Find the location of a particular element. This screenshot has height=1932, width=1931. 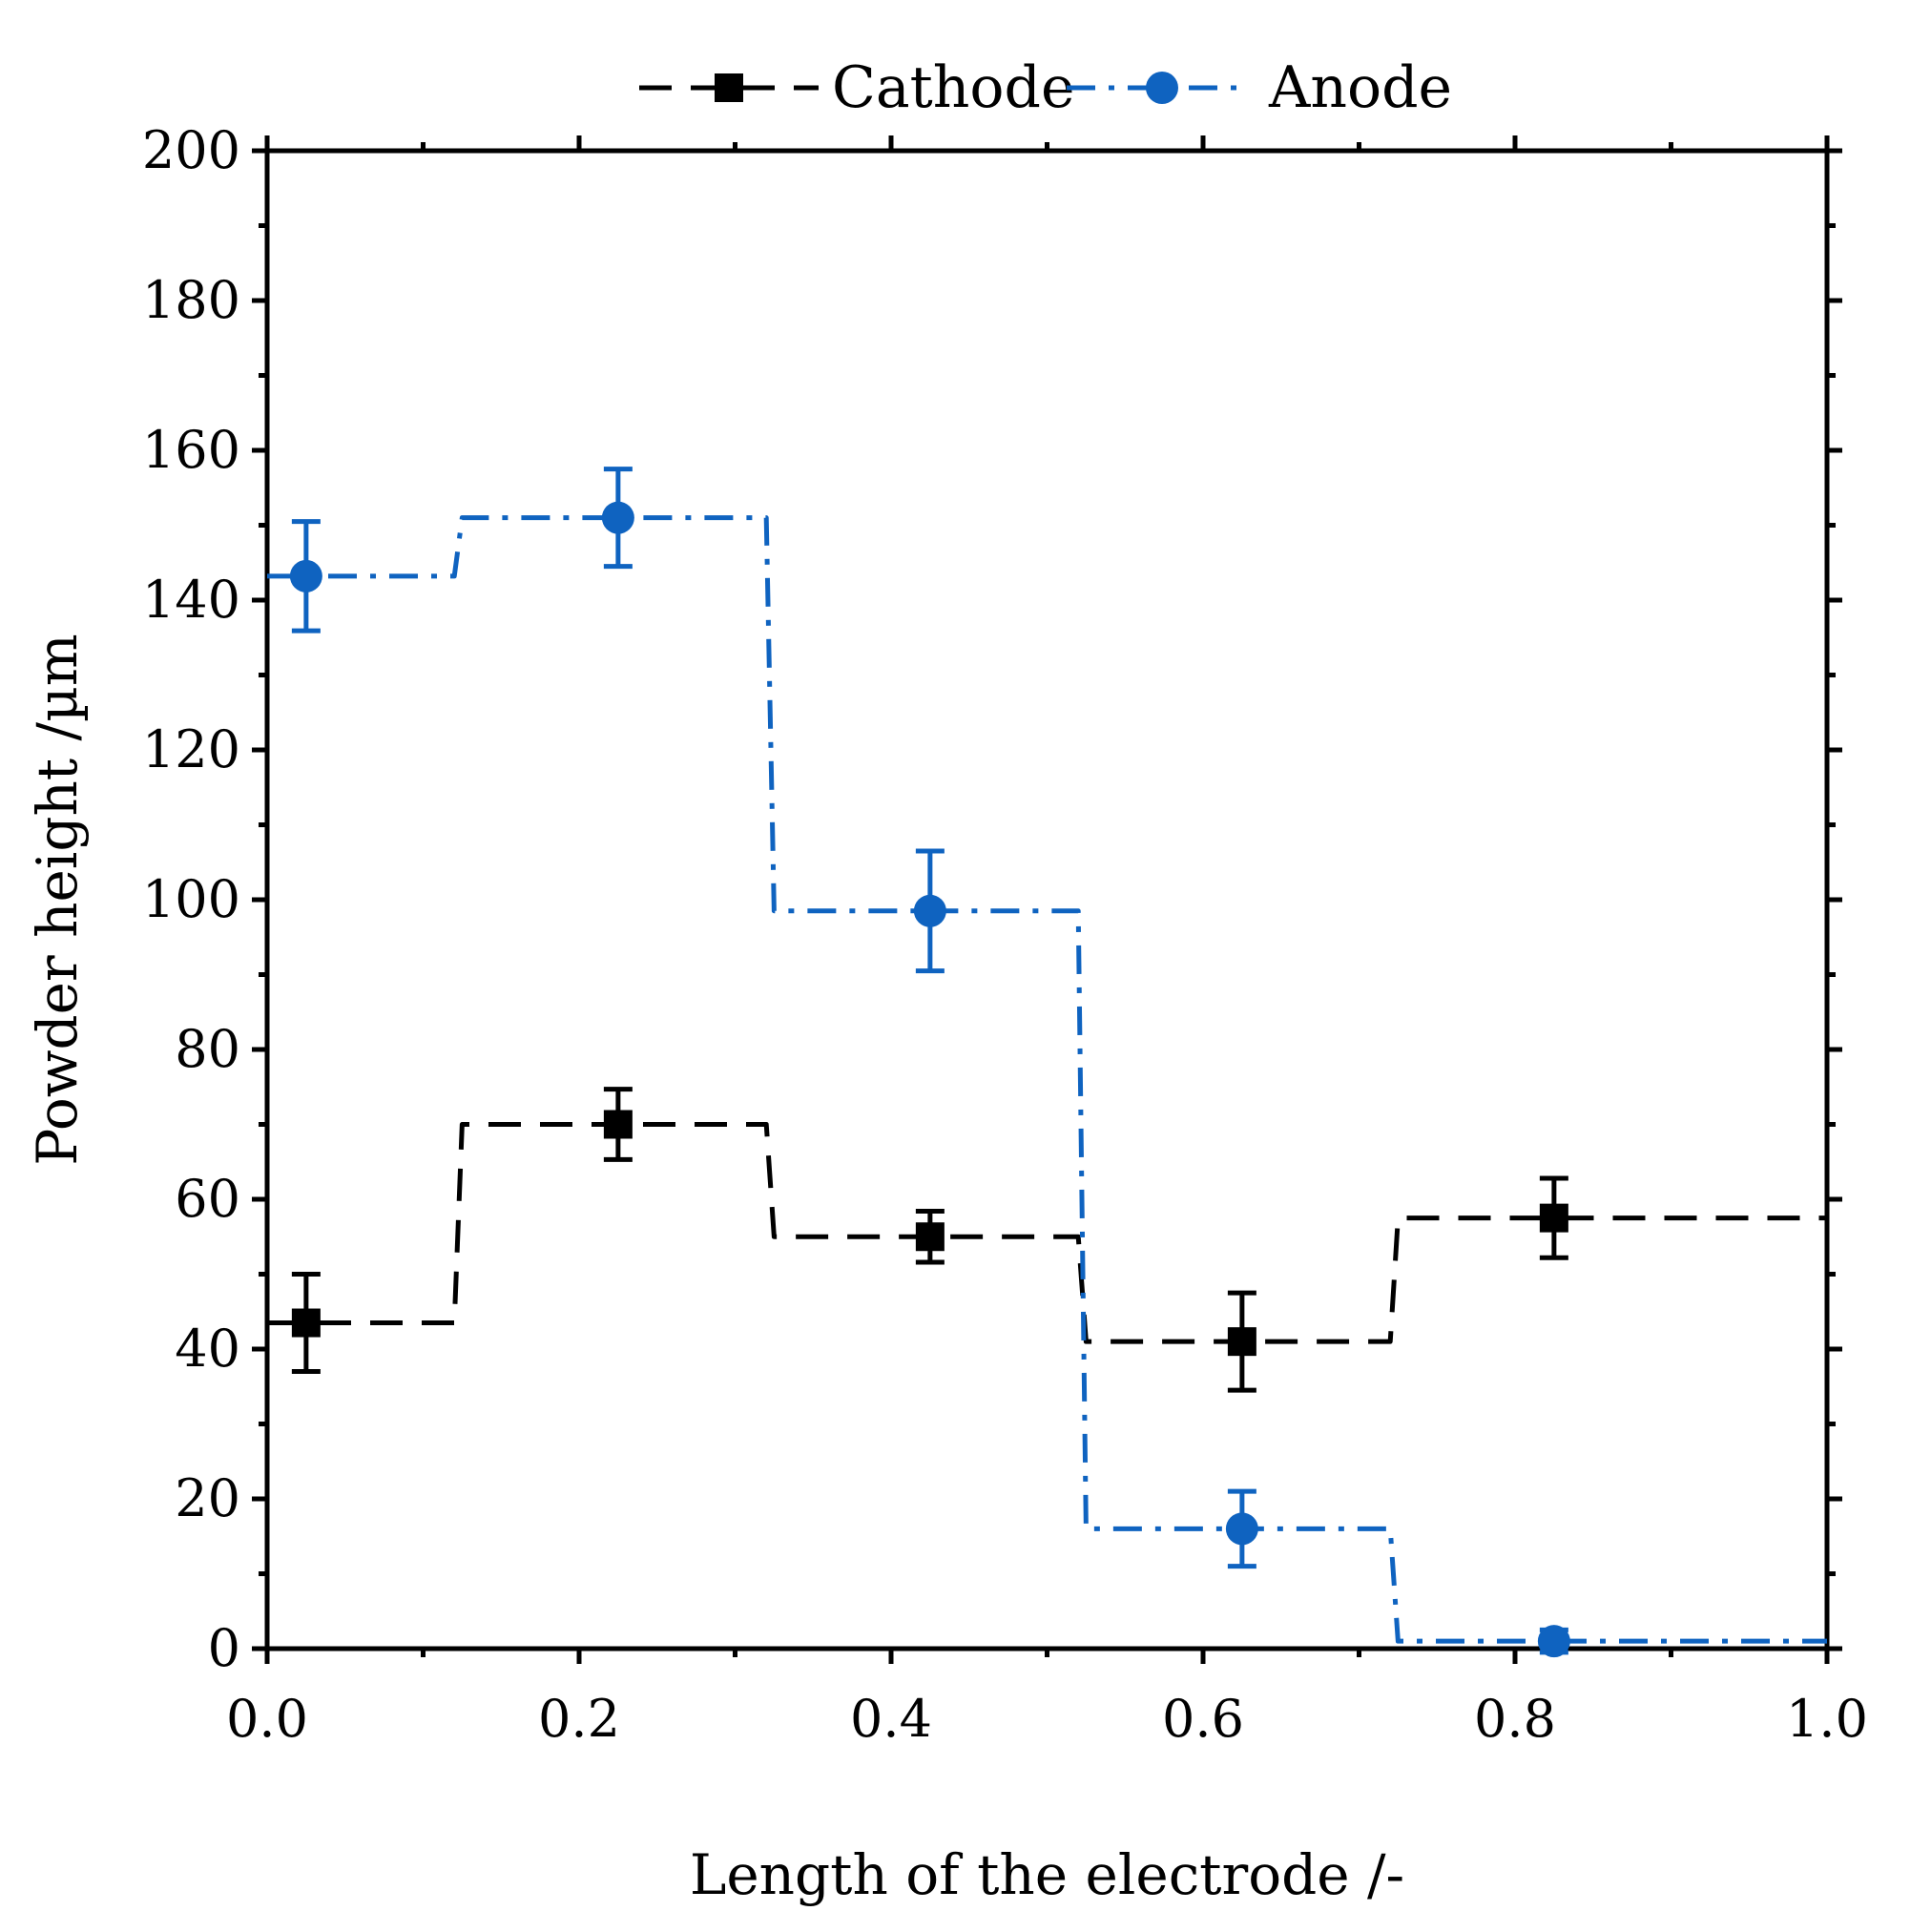

y-tick-label: 40 is located at coordinates (207, 1349).